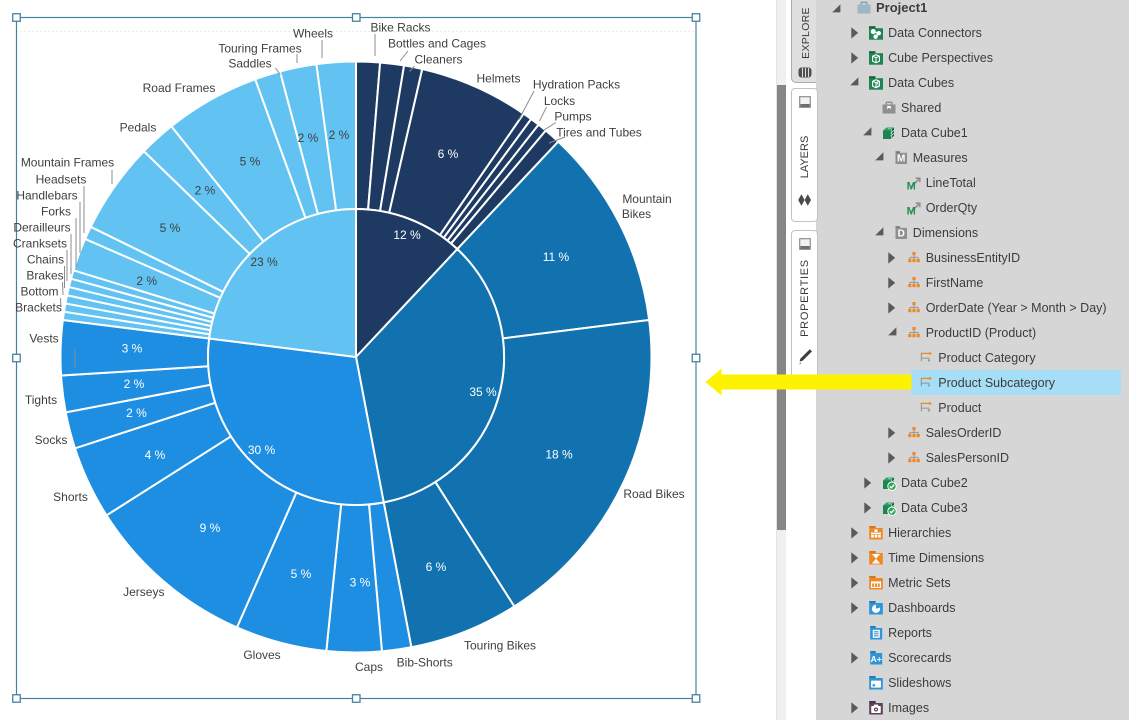  I want to click on svg-text: Saddles, so click(249, 64).